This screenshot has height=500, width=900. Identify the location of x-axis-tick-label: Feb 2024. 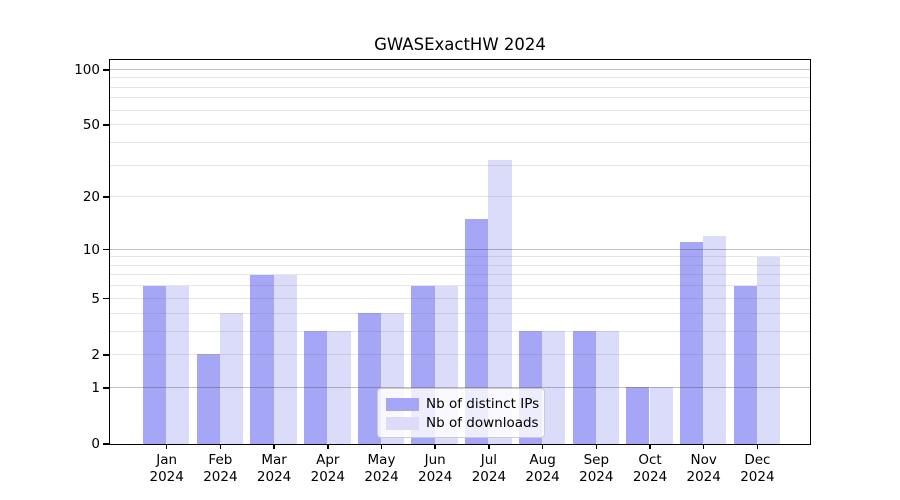
(220, 468).